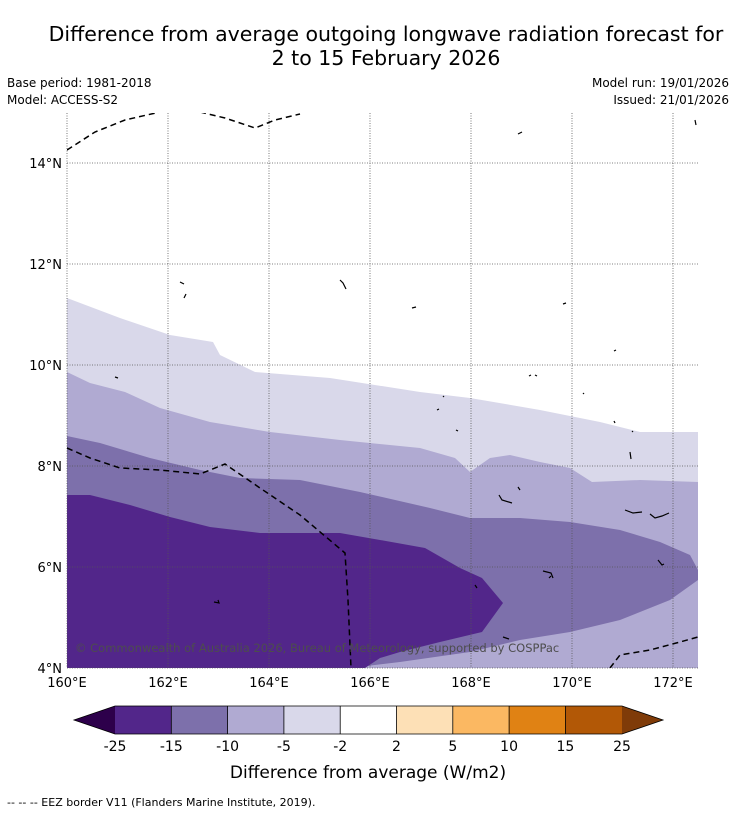 This screenshot has width=736, height=816. Describe the element at coordinates (452, 747) in the screenshot. I see `colorbar-tick: 5` at that location.